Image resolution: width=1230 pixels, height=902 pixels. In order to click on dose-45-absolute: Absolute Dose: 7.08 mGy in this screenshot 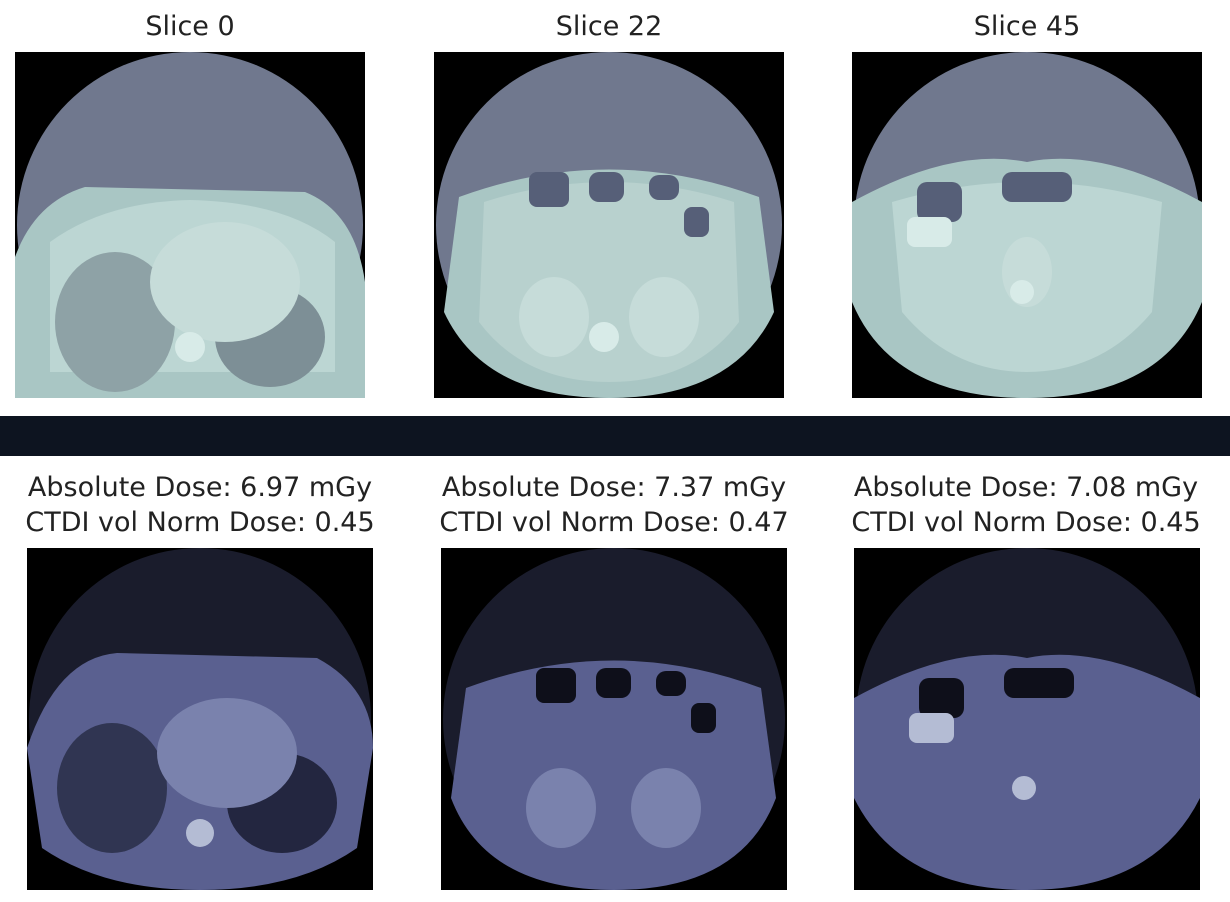, I will do `click(1026, 487)`.